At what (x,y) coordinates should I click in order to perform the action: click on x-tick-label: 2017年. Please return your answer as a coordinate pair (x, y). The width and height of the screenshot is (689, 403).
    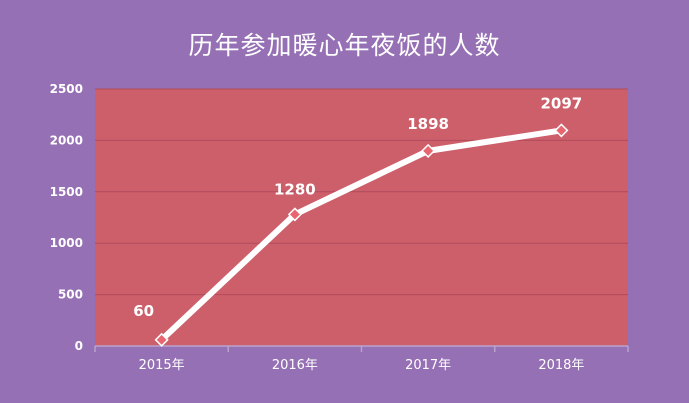
    Looking at the image, I should click on (428, 365).